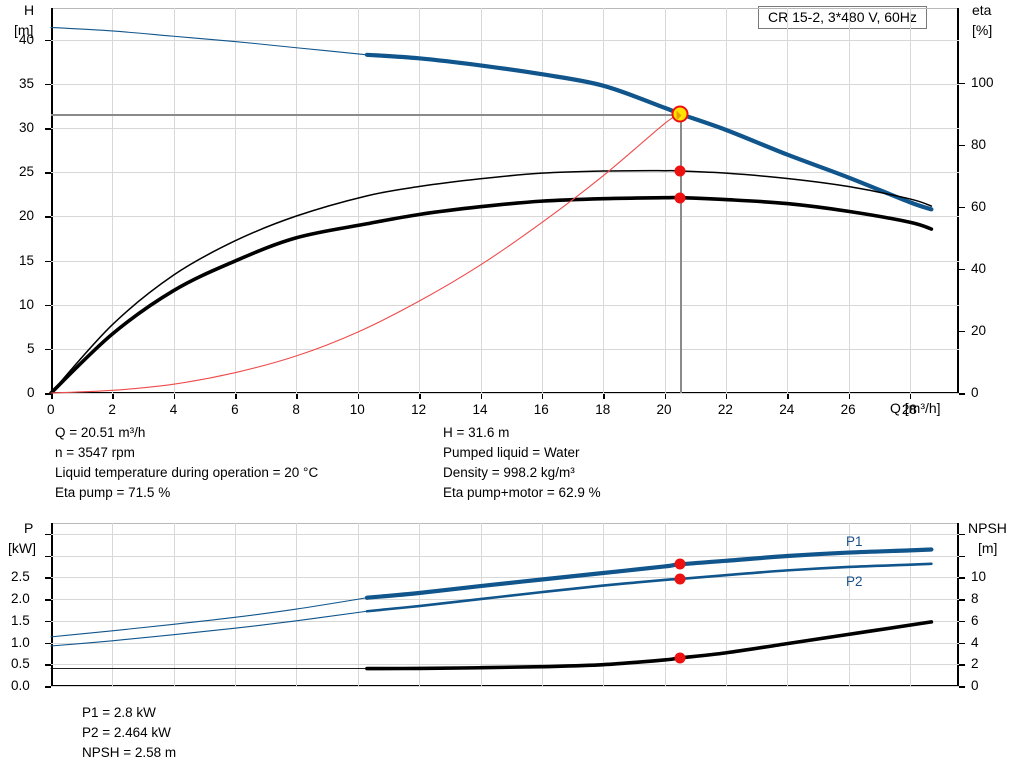 This screenshot has width=1024, height=781. I want to click on curve-h-head-curve-extension-, so click(209, 41).